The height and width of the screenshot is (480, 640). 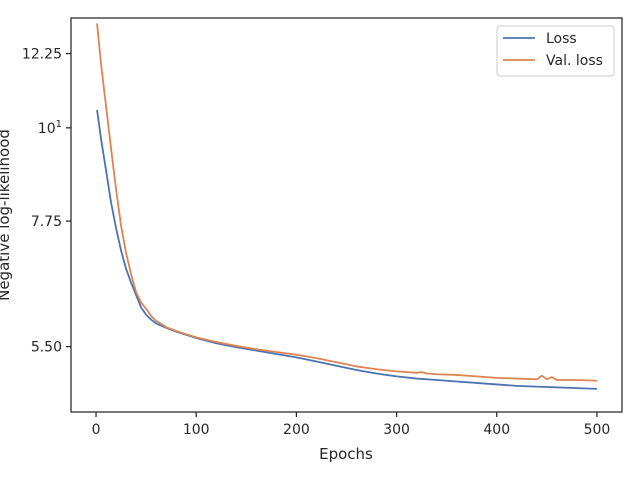 I want to click on y-tick-label: 5.50, so click(x=46, y=348).